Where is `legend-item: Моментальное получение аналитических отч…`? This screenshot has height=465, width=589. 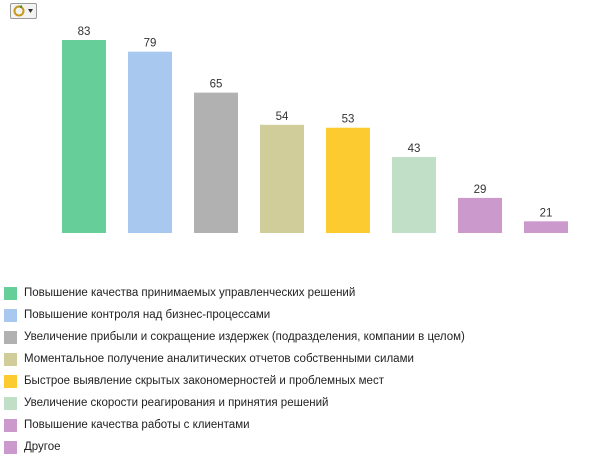 legend-item: Моментальное получение аналитических отч… is located at coordinates (294, 359).